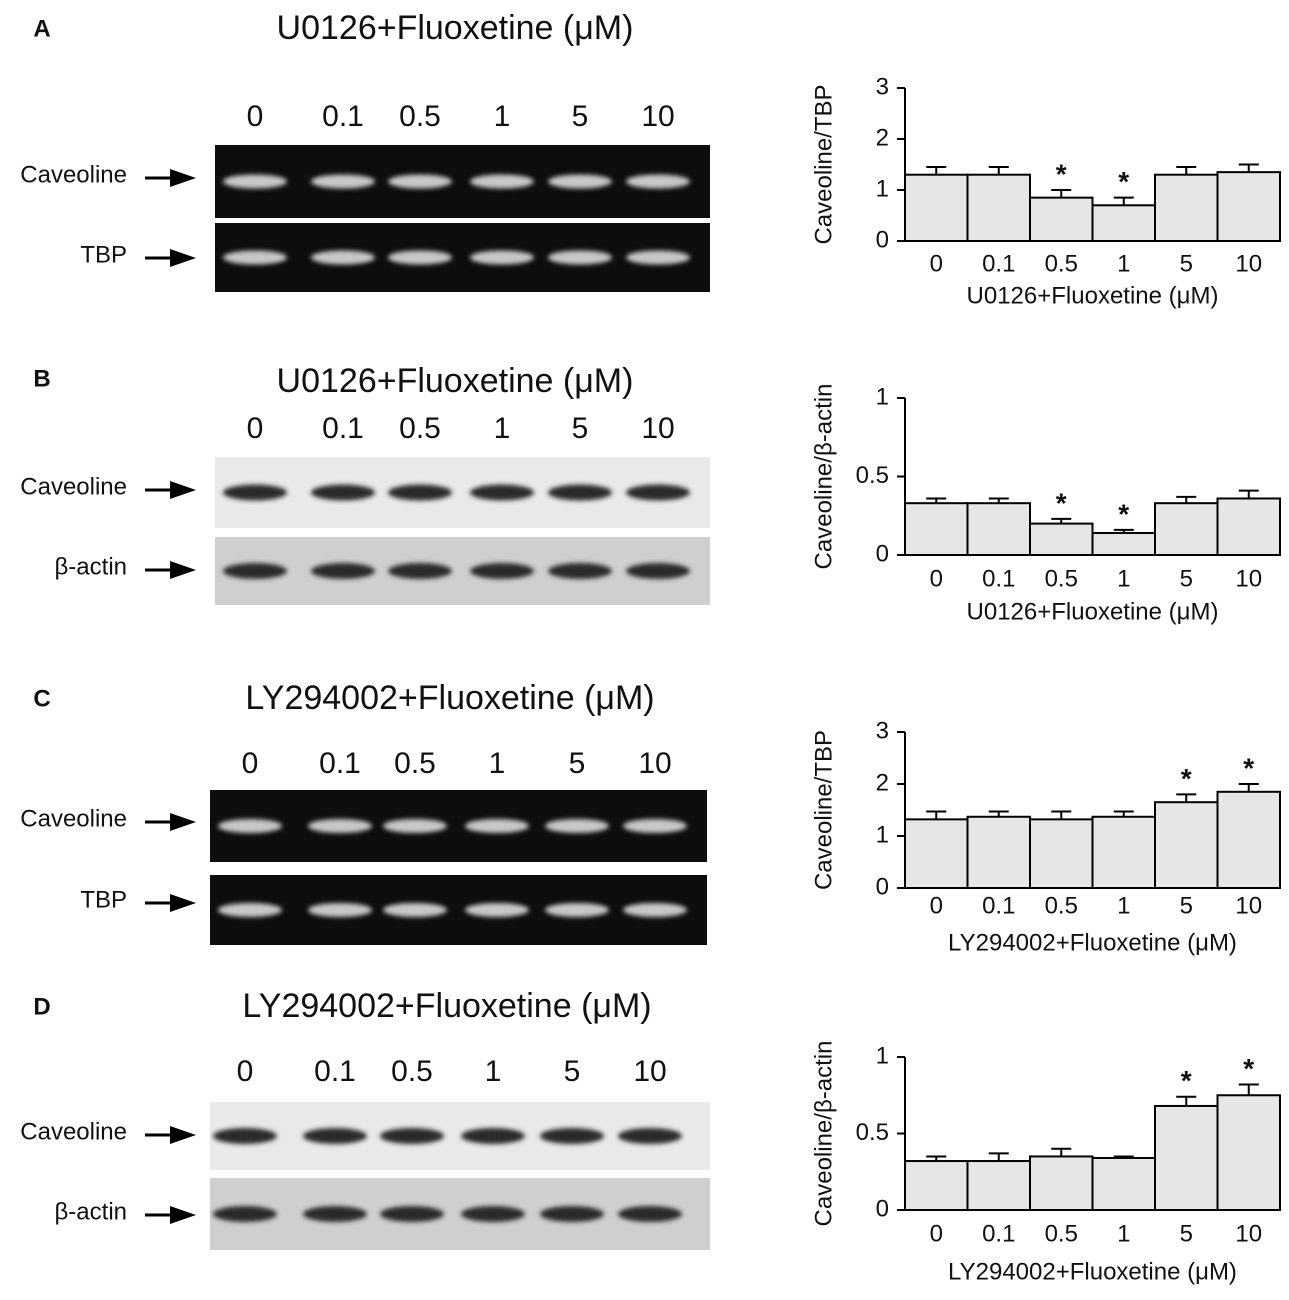  What do you see at coordinates (1092, 942) in the screenshot?
I see `x-axis-label: LY294002+Fluoxetine (μM)` at bounding box center [1092, 942].